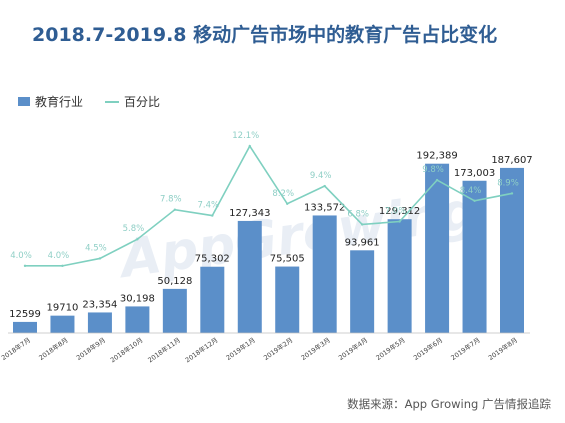 Image resolution: width=565 pixels, height=423 pixels. What do you see at coordinates (212, 259) in the screenshot?
I see `bar-value-label: 75,302` at bounding box center [212, 259].